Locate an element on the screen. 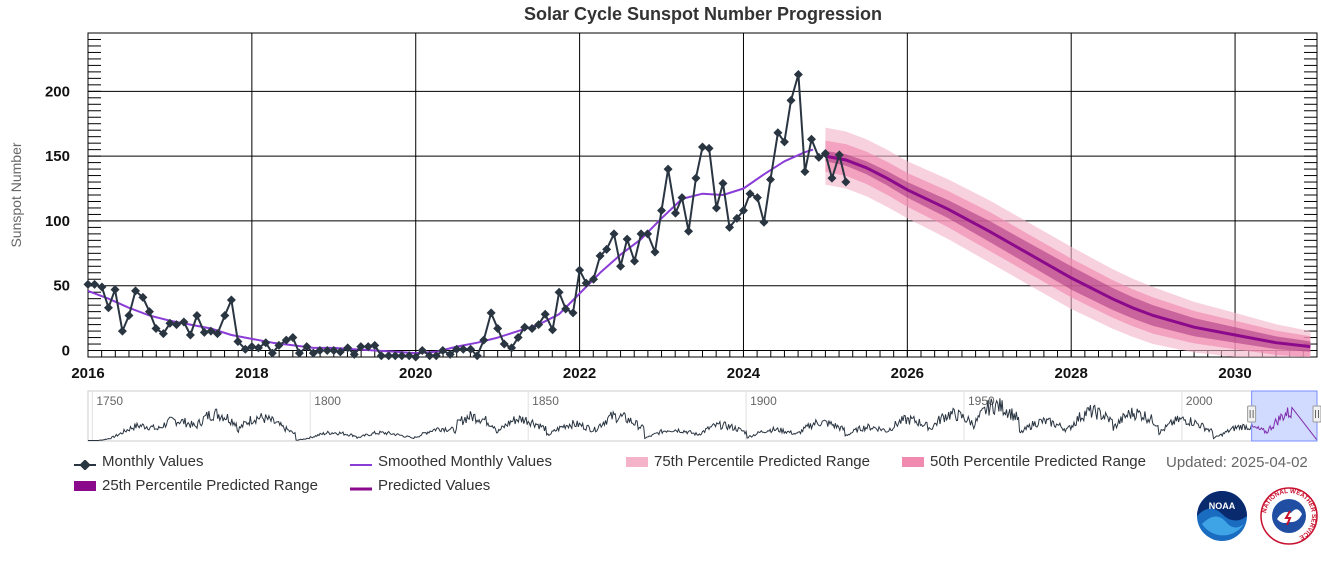 The width and height of the screenshot is (1321, 566). navigator-handle-right is located at coordinates (1316, 414).